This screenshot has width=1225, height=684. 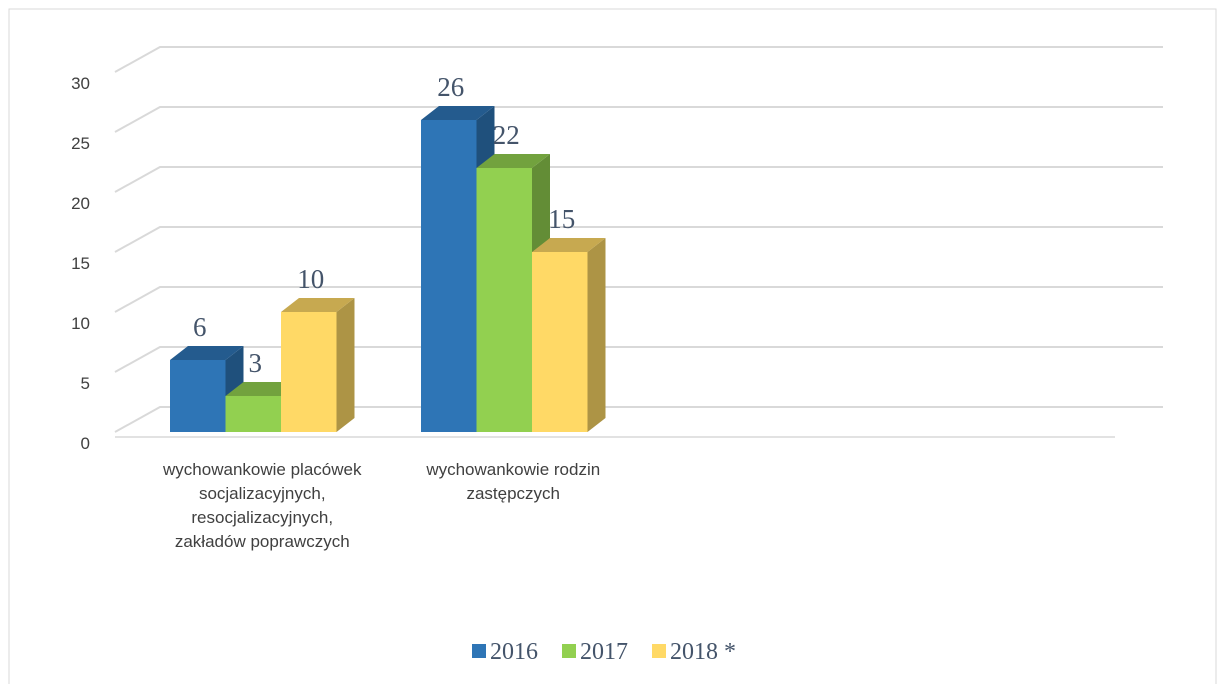 What do you see at coordinates (80, 143) in the screenshot?
I see `y-tick-label: 25` at bounding box center [80, 143].